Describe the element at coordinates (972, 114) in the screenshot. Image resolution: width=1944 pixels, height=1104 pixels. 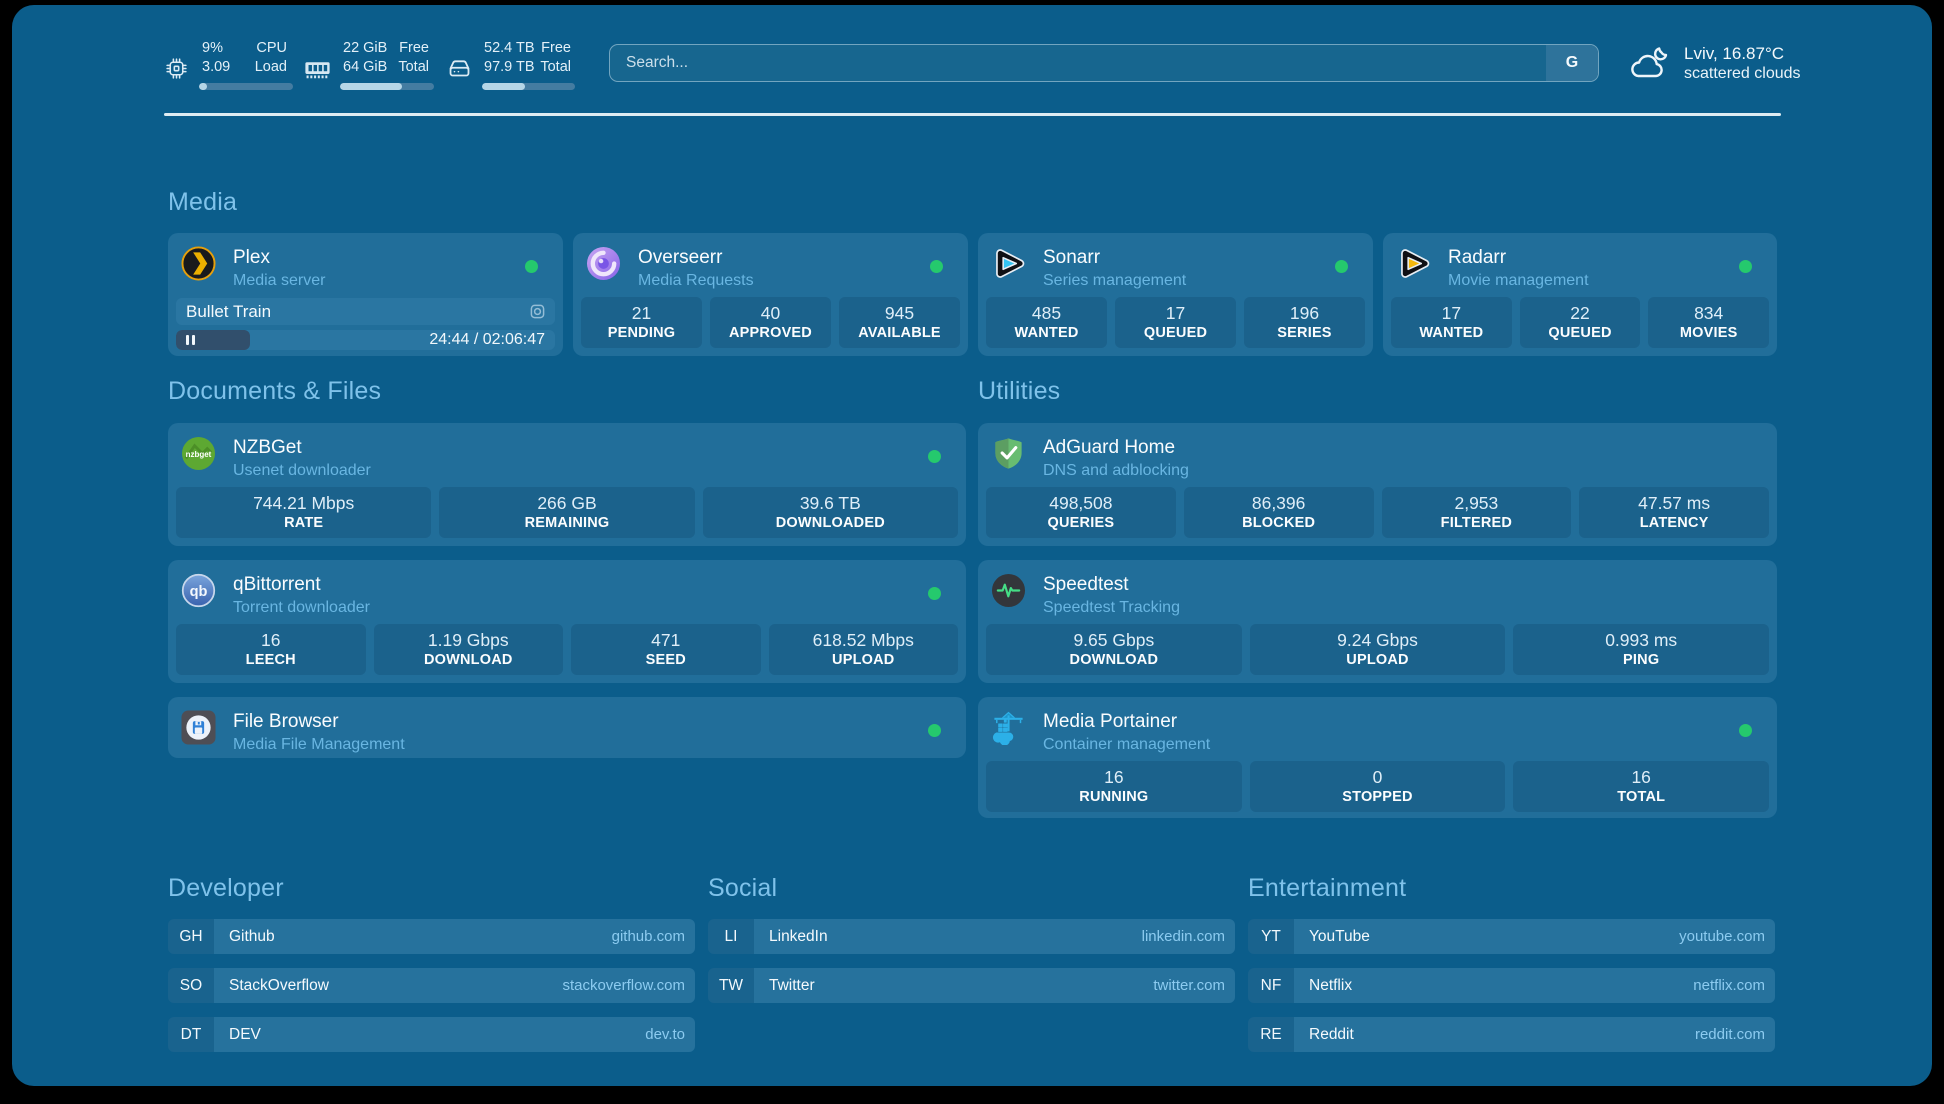
I see `header-divider` at that location.